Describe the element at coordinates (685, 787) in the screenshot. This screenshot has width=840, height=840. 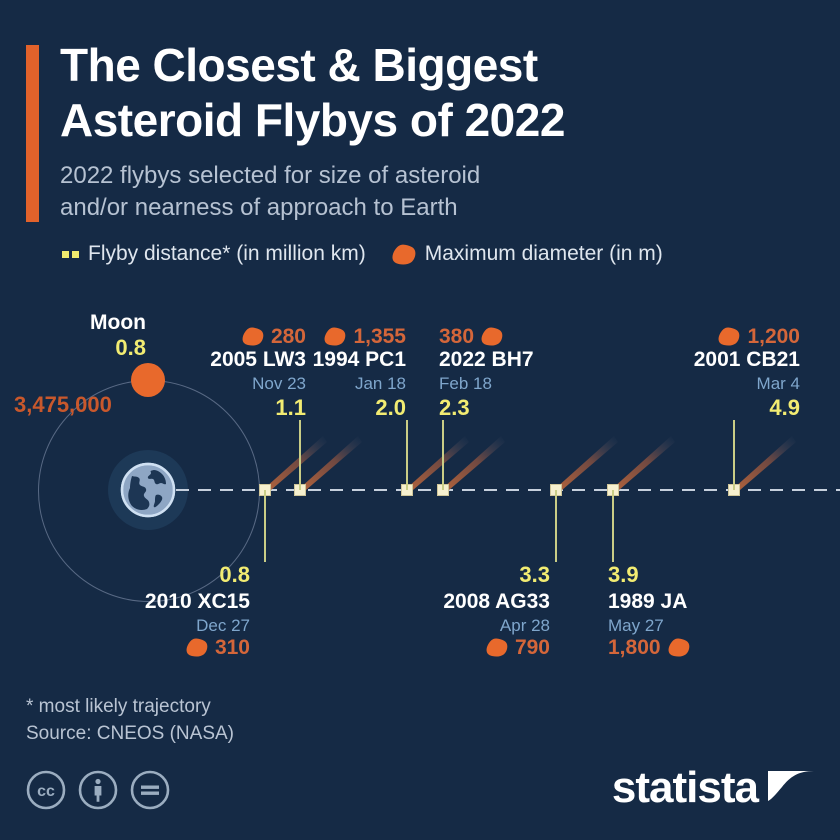
I see `statista-wordmark: statista` at that location.